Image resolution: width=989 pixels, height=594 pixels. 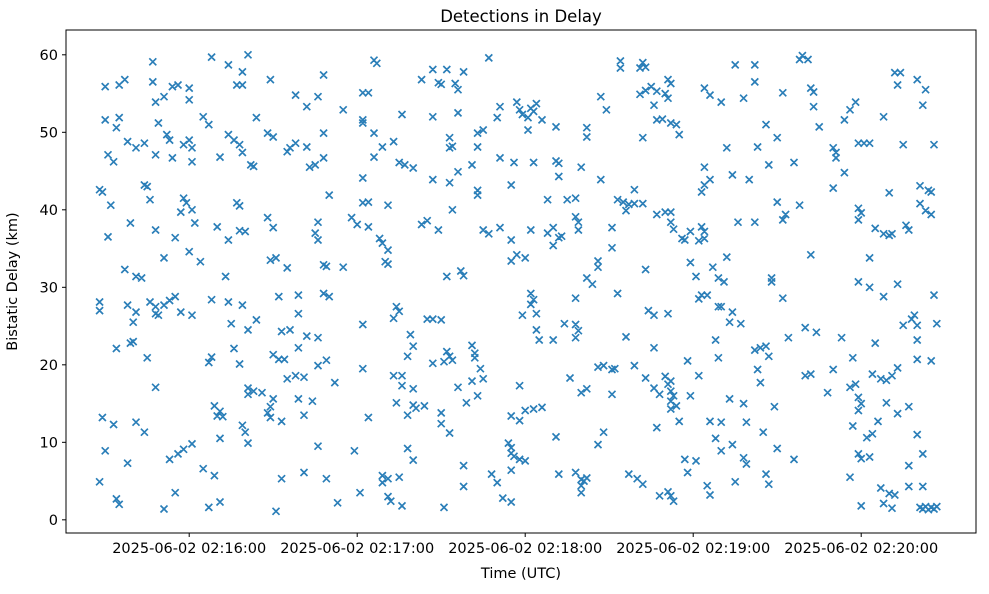 What do you see at coordinates (861, 549) in the screenshot?
I see `x-tick-label: 2025-06-02 02:20:00` at bounding box center [861, 549].